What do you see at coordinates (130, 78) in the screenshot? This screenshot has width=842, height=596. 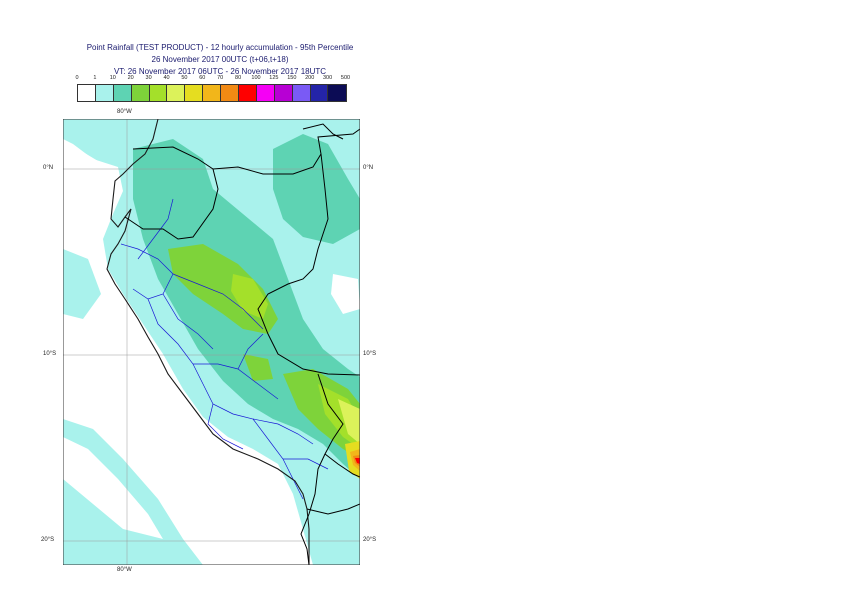 I see `legend-tick-label: 20` at bounding box center [130, 78].